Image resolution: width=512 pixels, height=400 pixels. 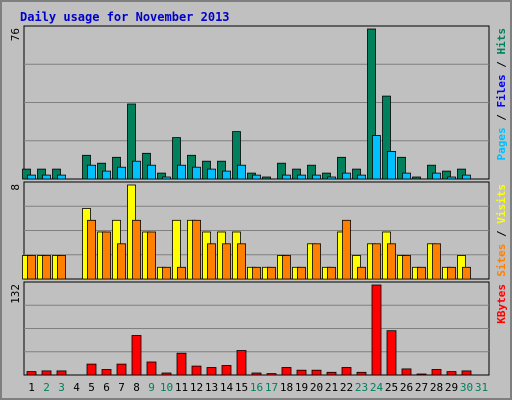 What do you see at coordinates (501, 90) in the screenshot?
I see `legend-entry: Files` at bounding box center [501, 90].